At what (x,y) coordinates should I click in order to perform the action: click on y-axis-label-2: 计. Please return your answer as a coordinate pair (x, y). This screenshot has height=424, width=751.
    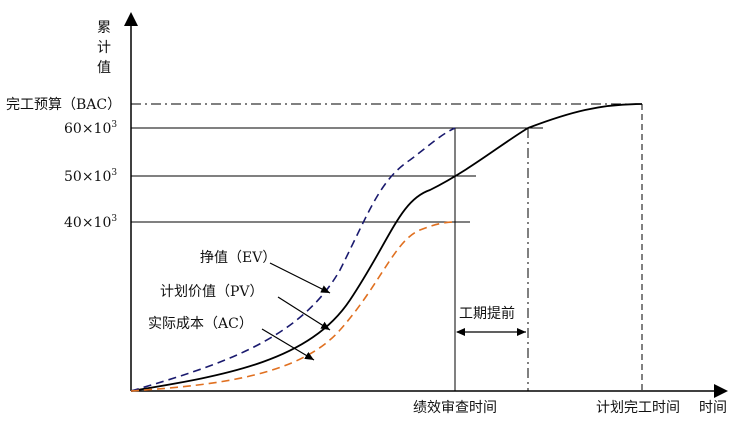
    Looking at the image, I should click on (104, 48).